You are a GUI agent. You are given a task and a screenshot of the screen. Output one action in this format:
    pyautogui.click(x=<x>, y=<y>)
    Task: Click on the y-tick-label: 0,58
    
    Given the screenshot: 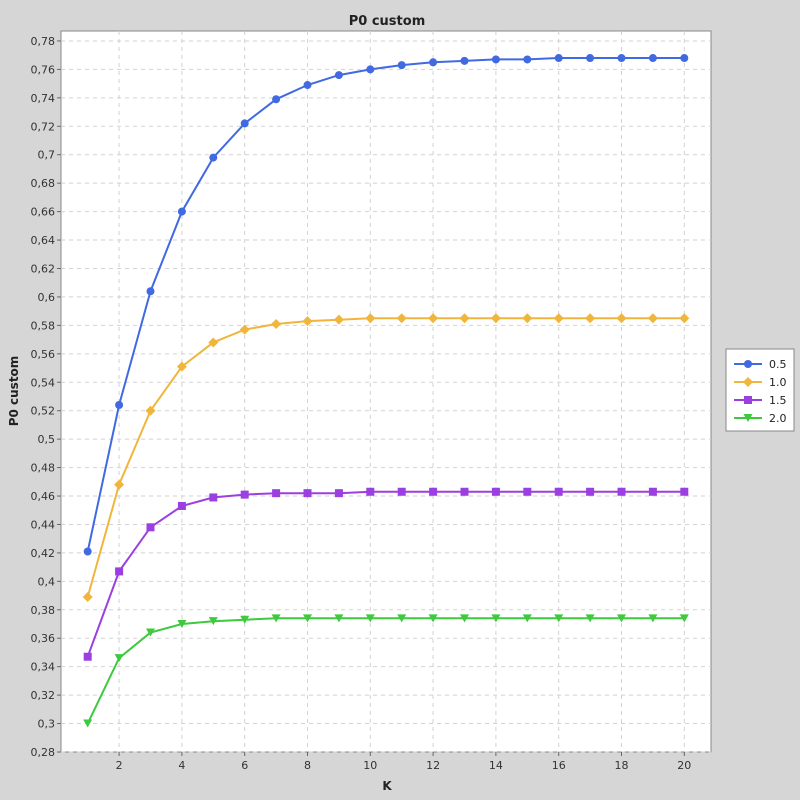 What is the action you would take?
    pyautogui.click(x=43, y=325)
    